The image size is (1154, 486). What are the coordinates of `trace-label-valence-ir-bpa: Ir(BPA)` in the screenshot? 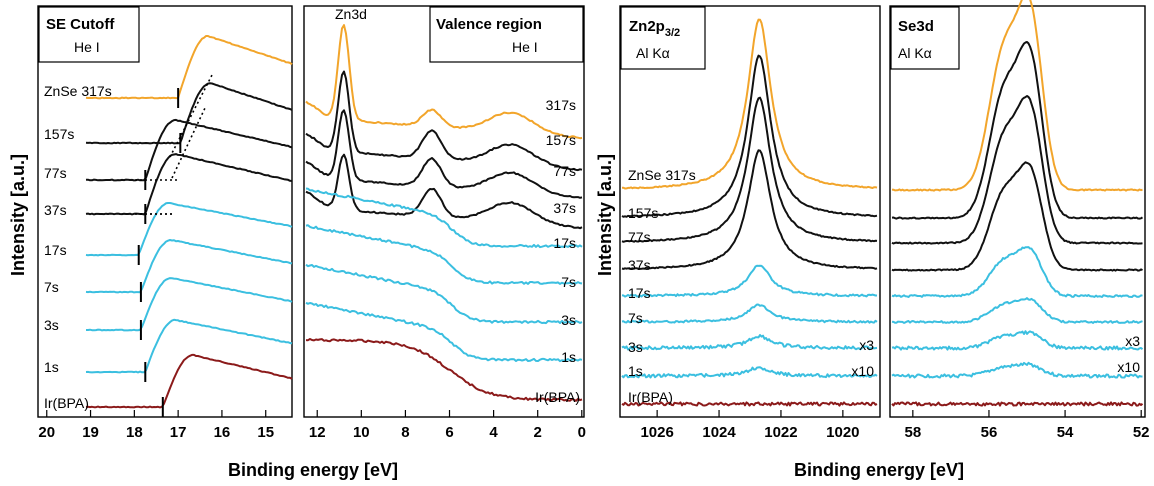 It's located at (557, 397).